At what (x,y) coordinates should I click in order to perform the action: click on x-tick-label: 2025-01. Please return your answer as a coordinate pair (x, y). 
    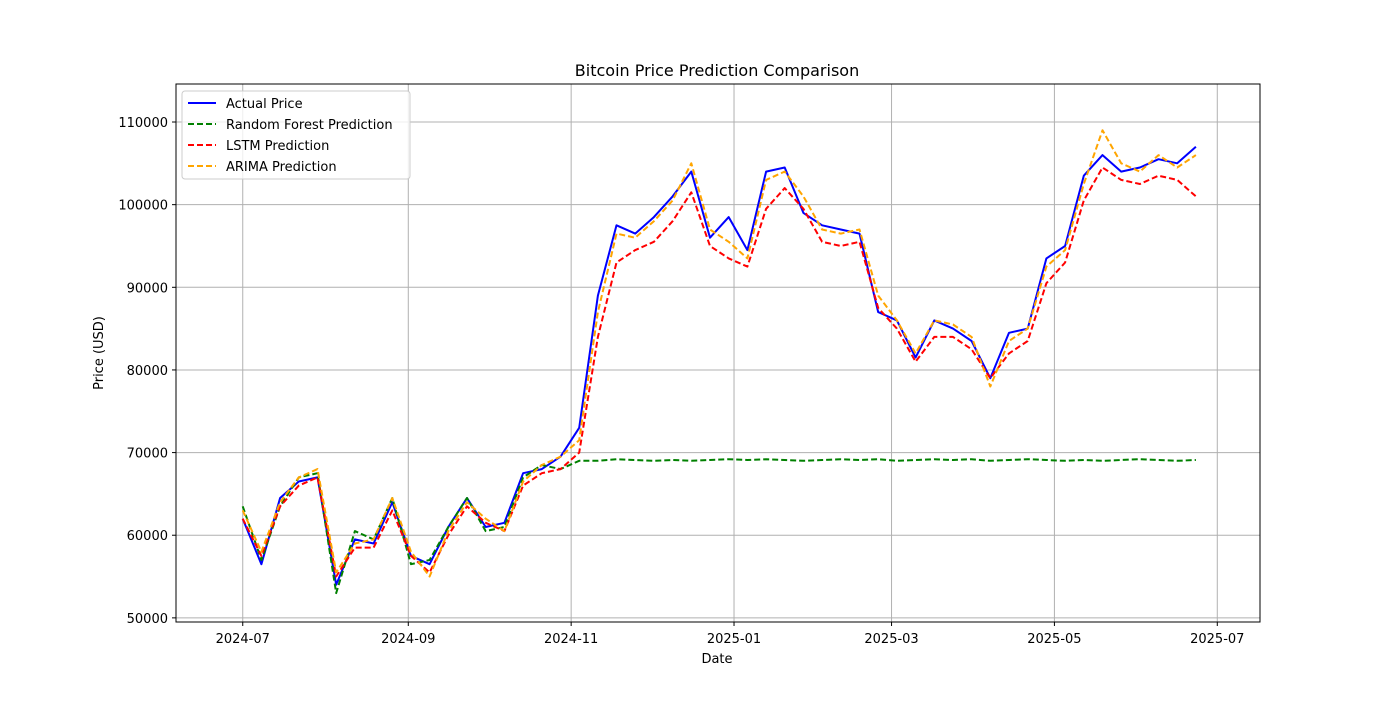
    Looking at the image, I should click on (734, 639).